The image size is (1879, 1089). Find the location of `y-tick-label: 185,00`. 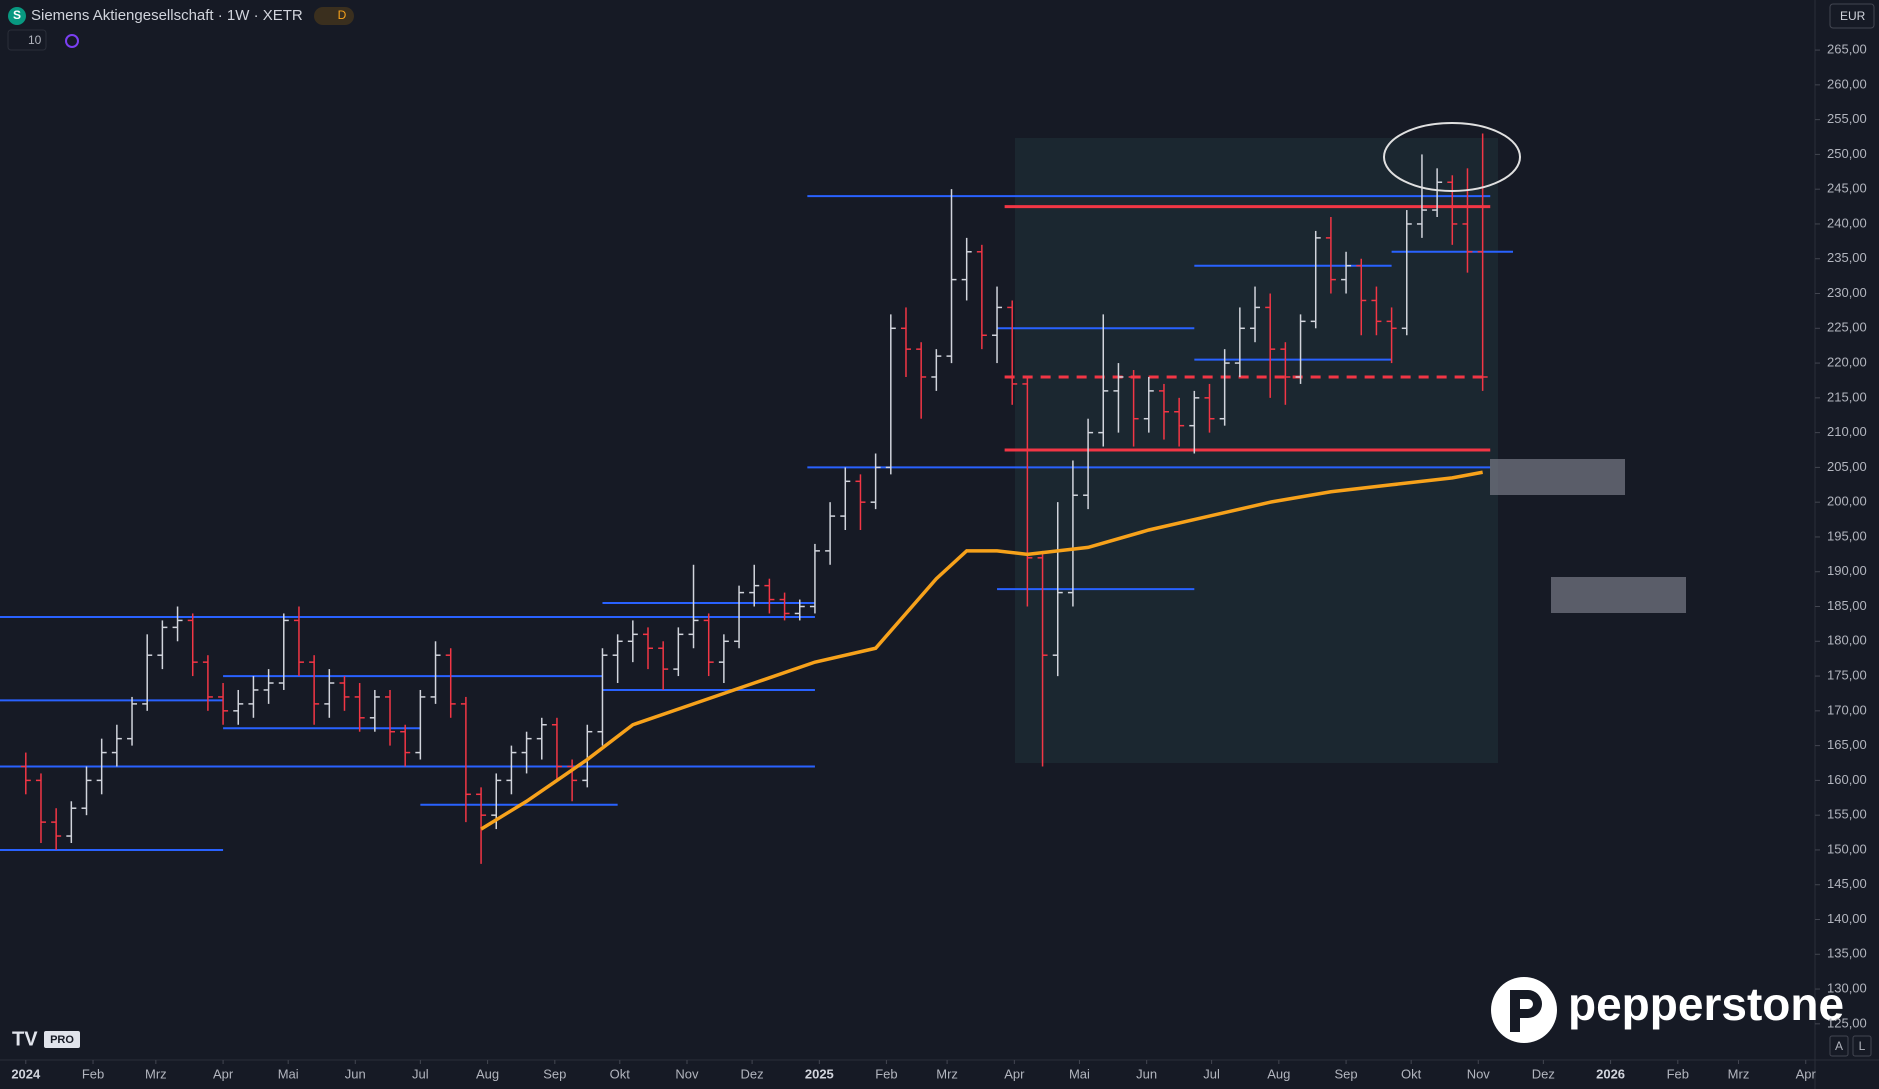

y-tick-label: 185,00 is located at coordinates (1847, 605).